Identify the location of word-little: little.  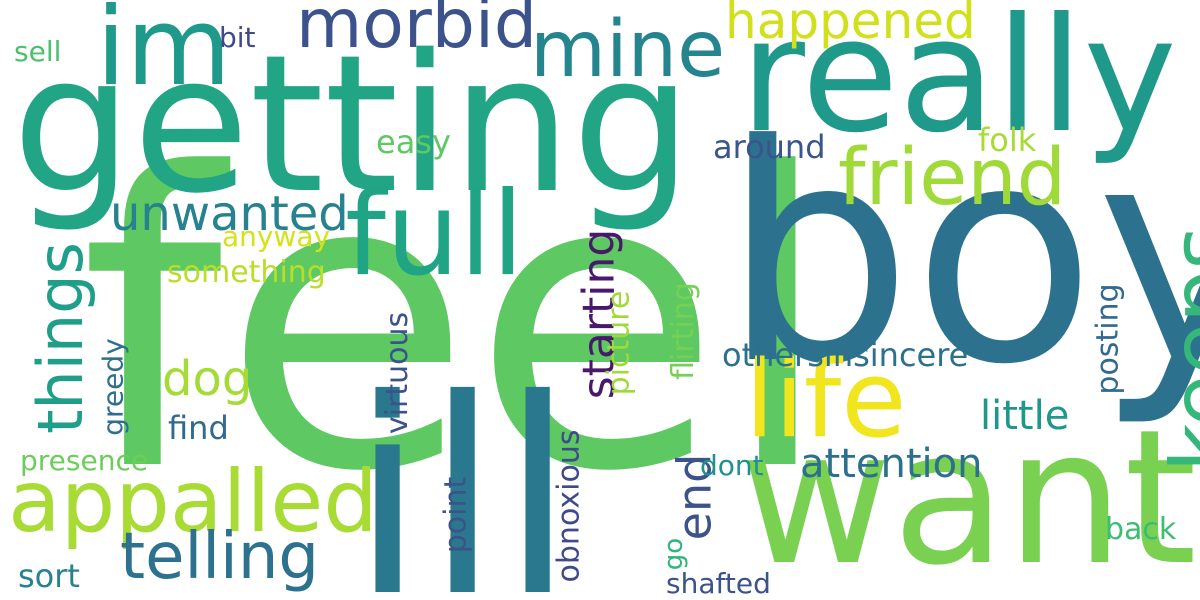
(1025, 416).